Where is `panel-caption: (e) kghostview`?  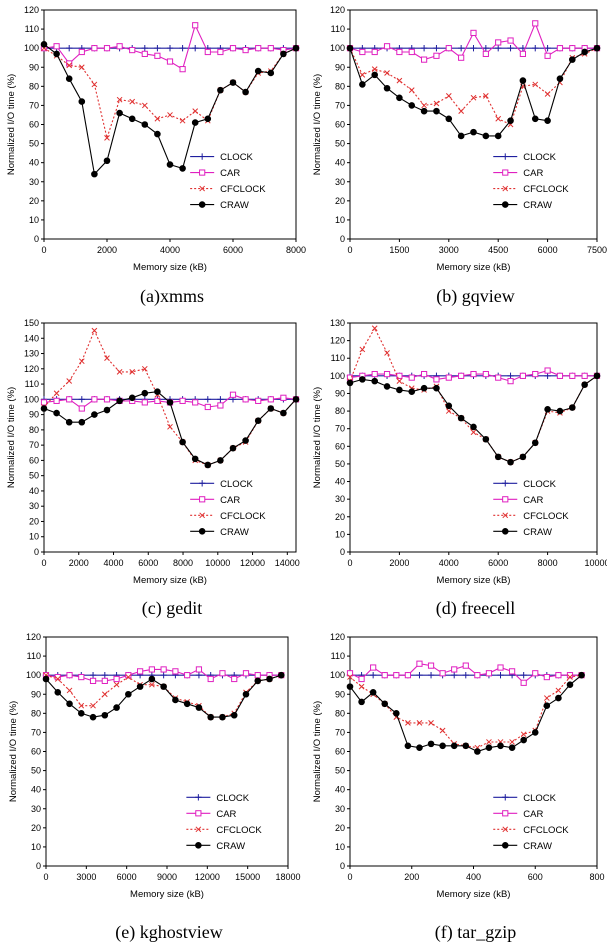
panel-caption: (e) kghostview is located at coordinates (168, 932).